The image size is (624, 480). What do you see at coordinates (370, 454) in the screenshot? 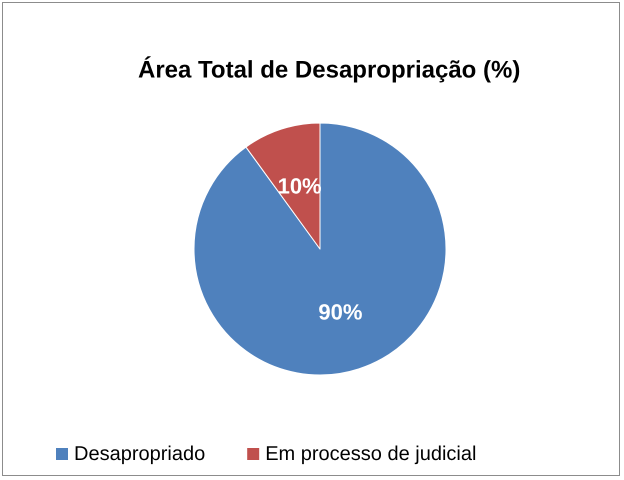
I see `legend-label: Em processo de judicial` at bounding box center [370, 454].